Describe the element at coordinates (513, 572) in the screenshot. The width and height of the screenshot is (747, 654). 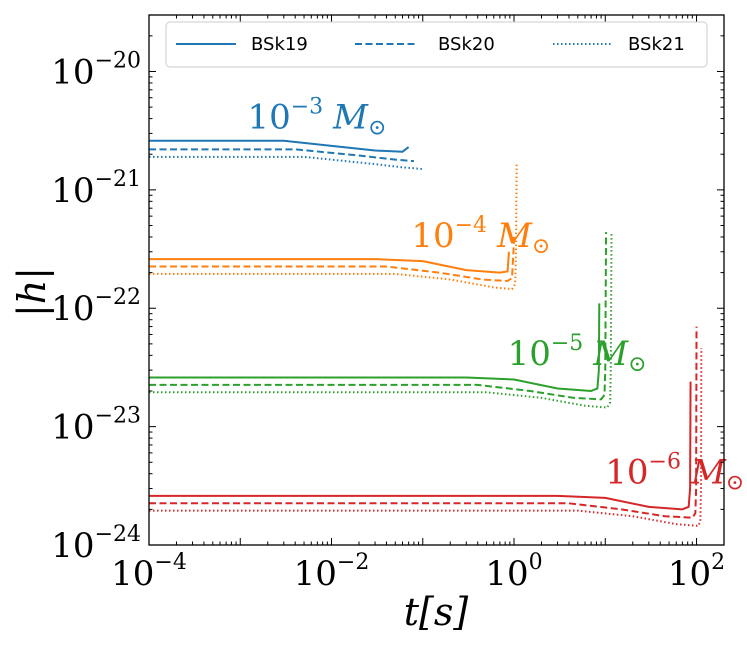
I see `x-tick-label-3: 10⁰` at that location.